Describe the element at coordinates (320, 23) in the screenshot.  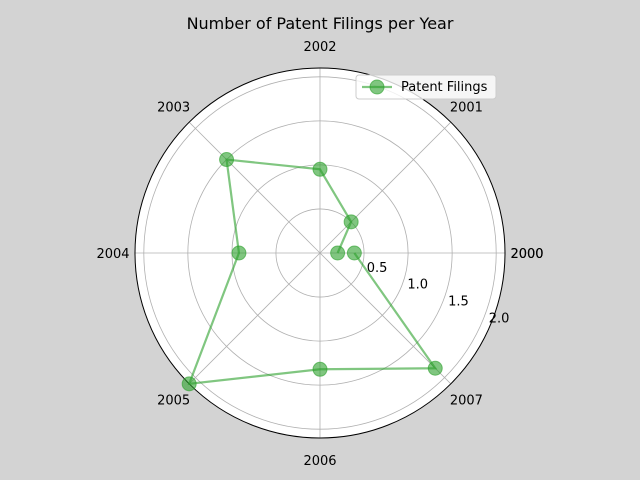
I see `chart-title: Number of Patent Filings per Year` at that location.